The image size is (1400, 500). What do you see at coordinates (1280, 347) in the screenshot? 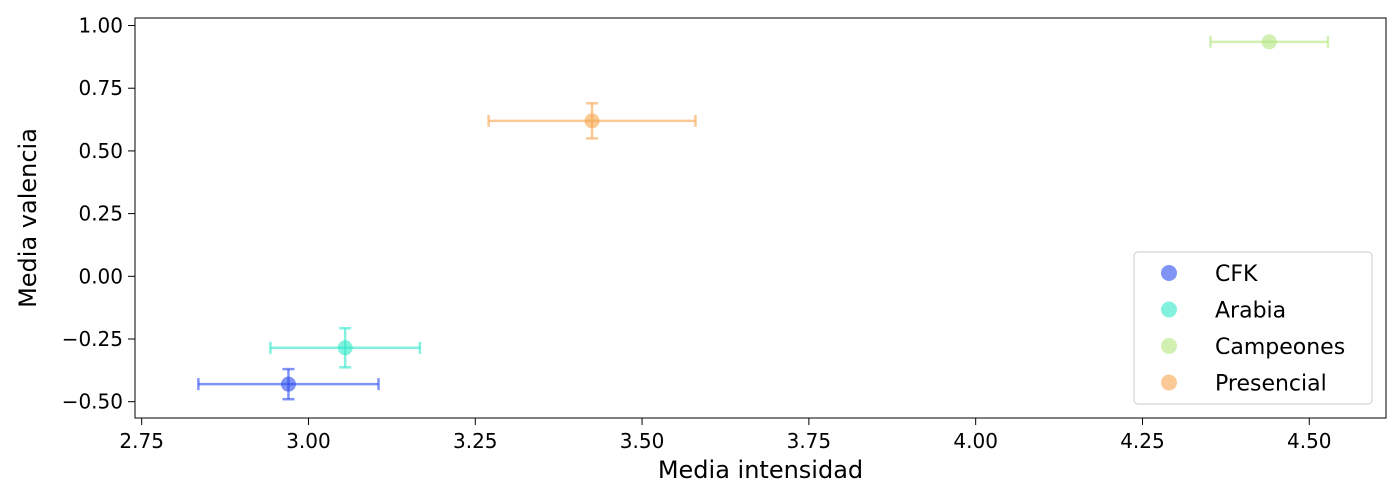
I see `legend-label: Campeones` at bounding box center [1280, 347].